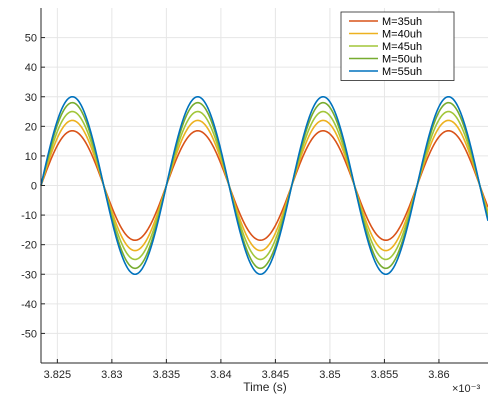 The image size is (488, 405). What do you see at coordinates (31, 98) in the screenshot?
I see `y-tick-label: 30` at bounding box center [31, 98].